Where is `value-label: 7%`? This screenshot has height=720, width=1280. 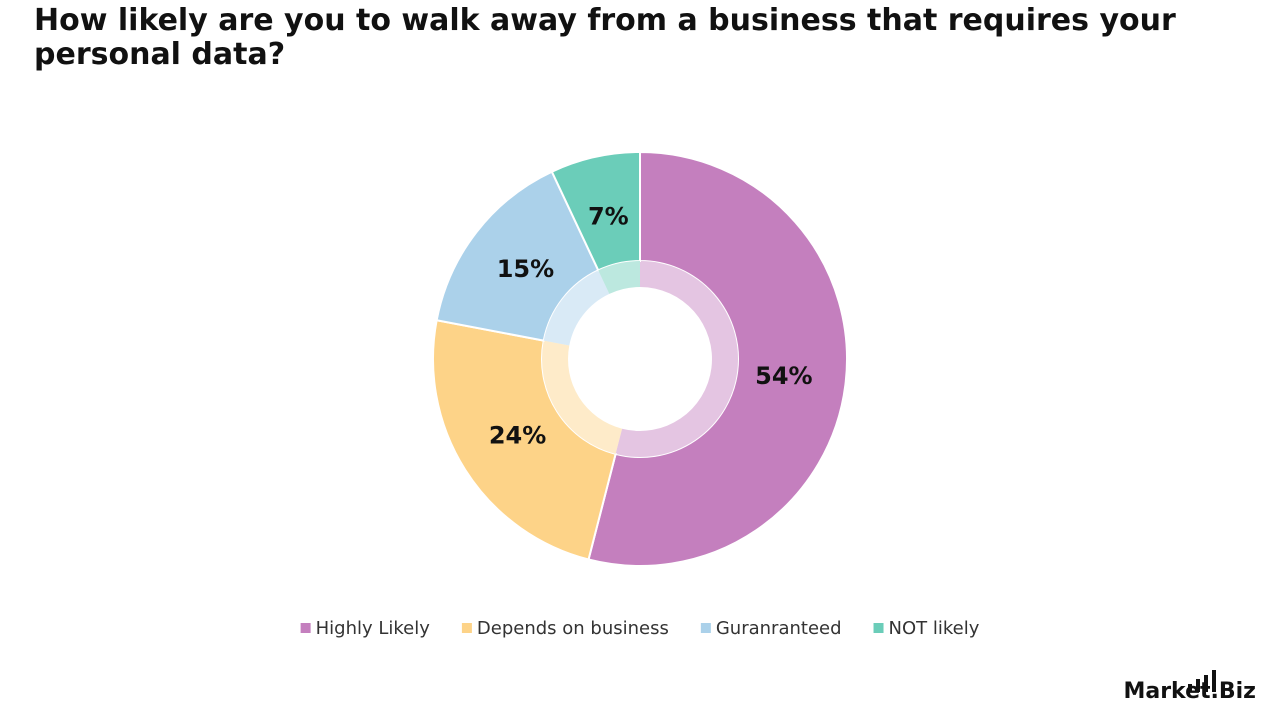
value-label: 7% is located at coordinates (608, 216).